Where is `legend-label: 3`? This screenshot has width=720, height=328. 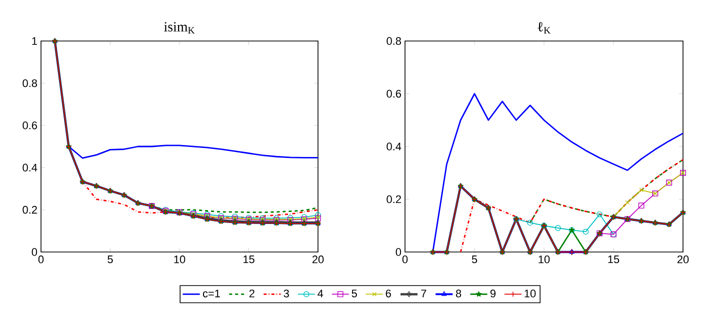
legend-label: 3 is located at coordinates (286, 294).